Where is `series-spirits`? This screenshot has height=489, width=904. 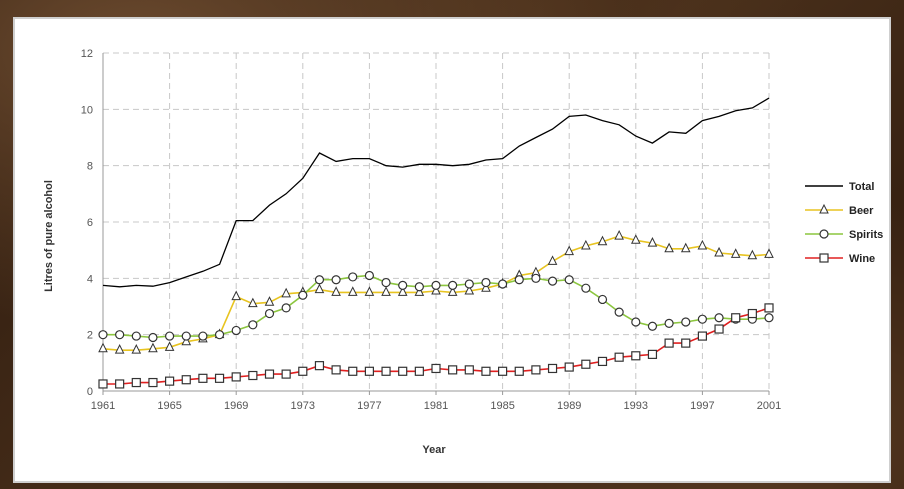 series-spirits is located at coordinates (436, 306).